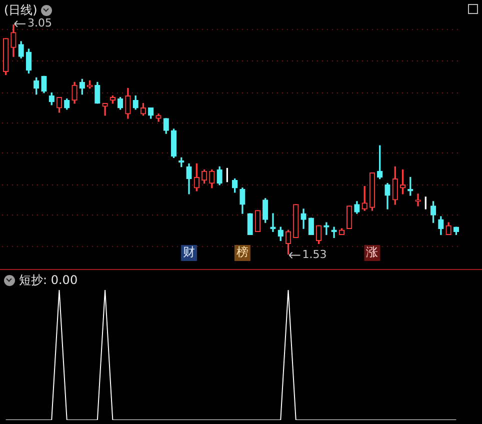  I want to click on annotation: 涨, so click(372, 252).